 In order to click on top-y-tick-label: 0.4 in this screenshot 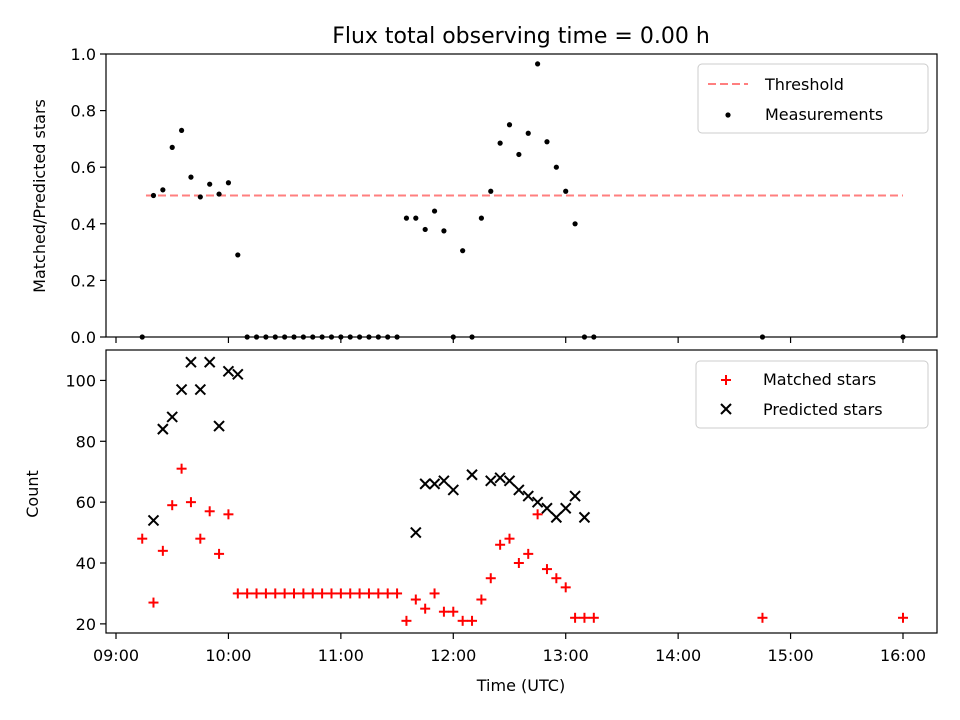, I will do `click(83, 224)`.